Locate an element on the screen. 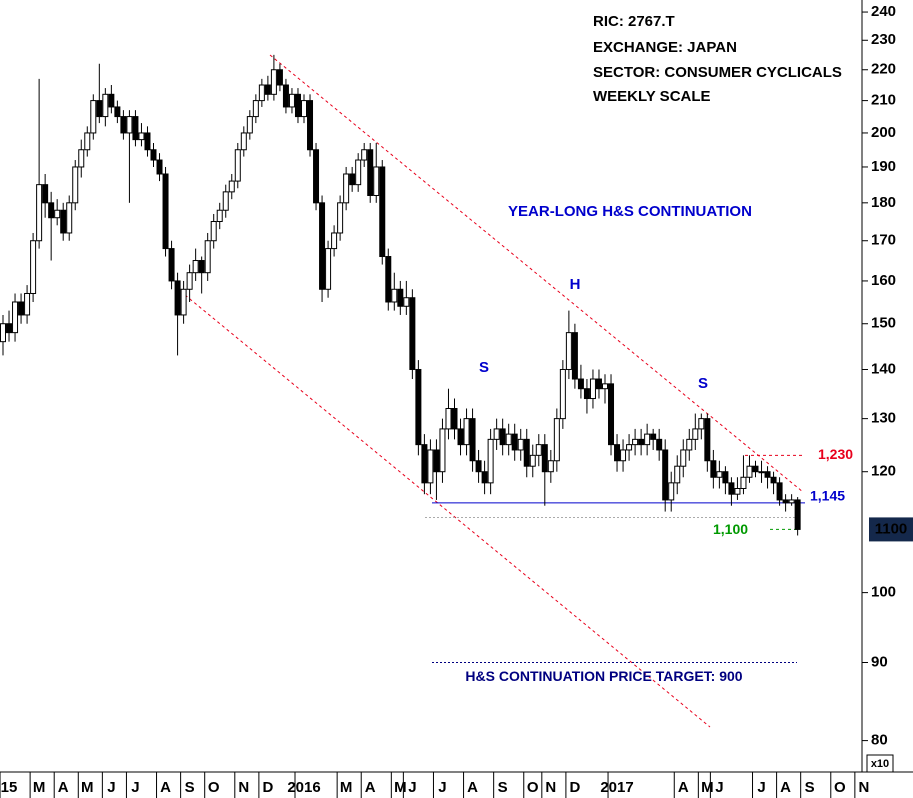 The image size is (913, 798). x-tick-label: A is located at coordinates (472, 787).